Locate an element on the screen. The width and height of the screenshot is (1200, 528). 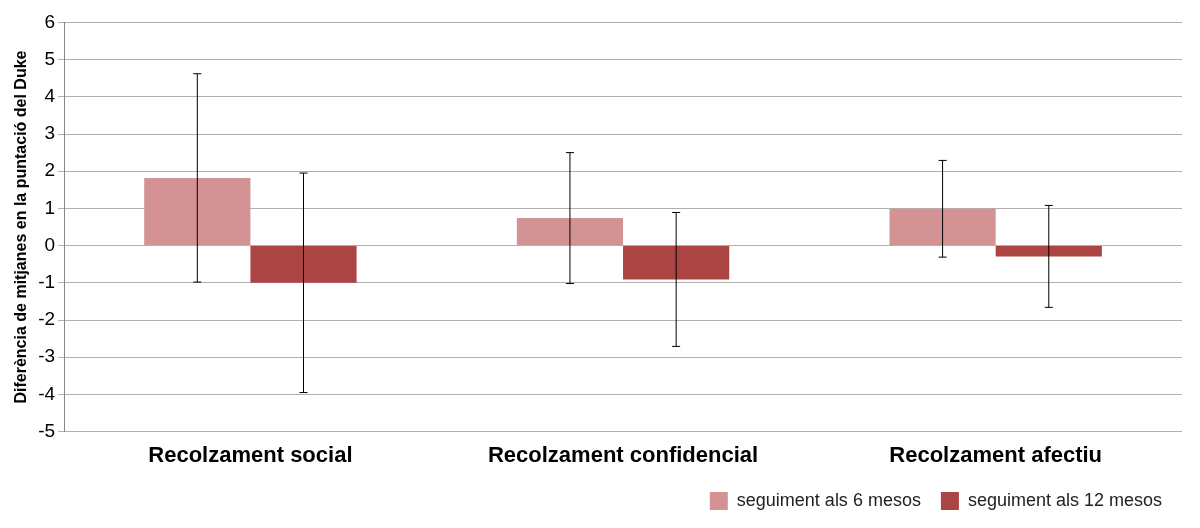
y-tick-label: -1 is located at coordinates (47, 282).